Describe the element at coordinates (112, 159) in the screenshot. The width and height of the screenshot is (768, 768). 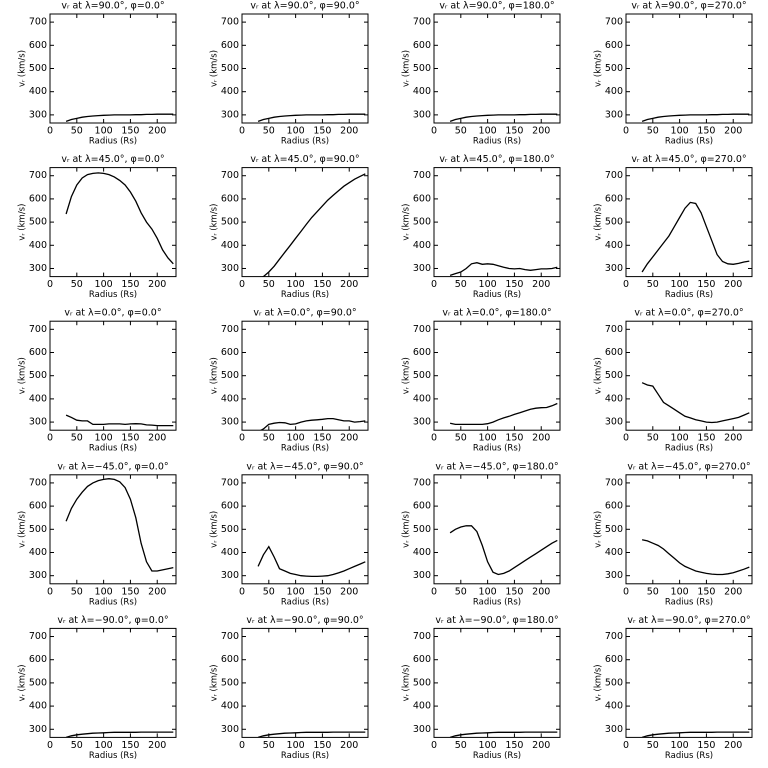
I see `chart-title: vᵣ at λ=45.0°, φ=0.0°` at that location.